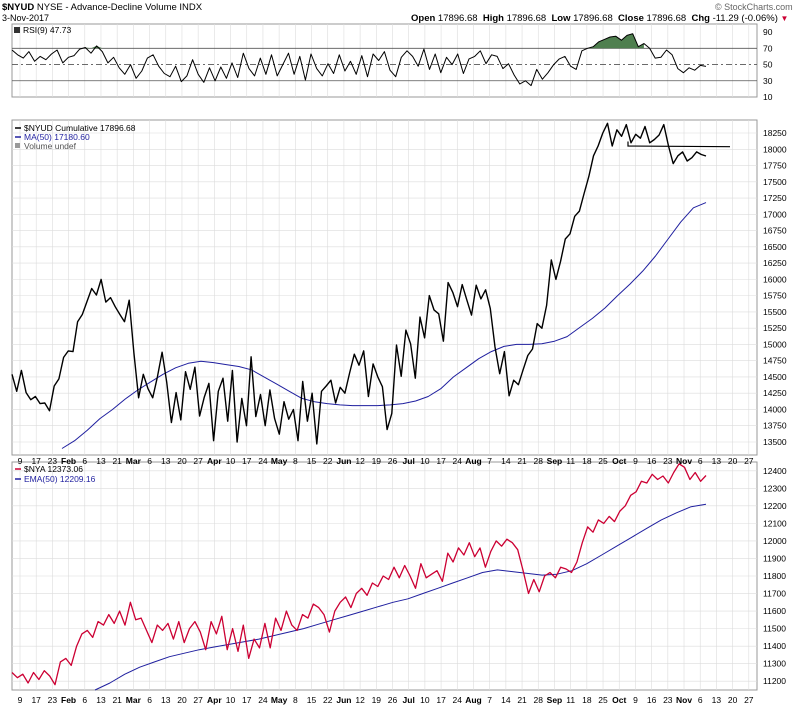 The width and height of the screenshot is (800, 708). Describe the element at coordinates (774, 611) in the screenshot. I see `y-tick-label: 11600` at that location.